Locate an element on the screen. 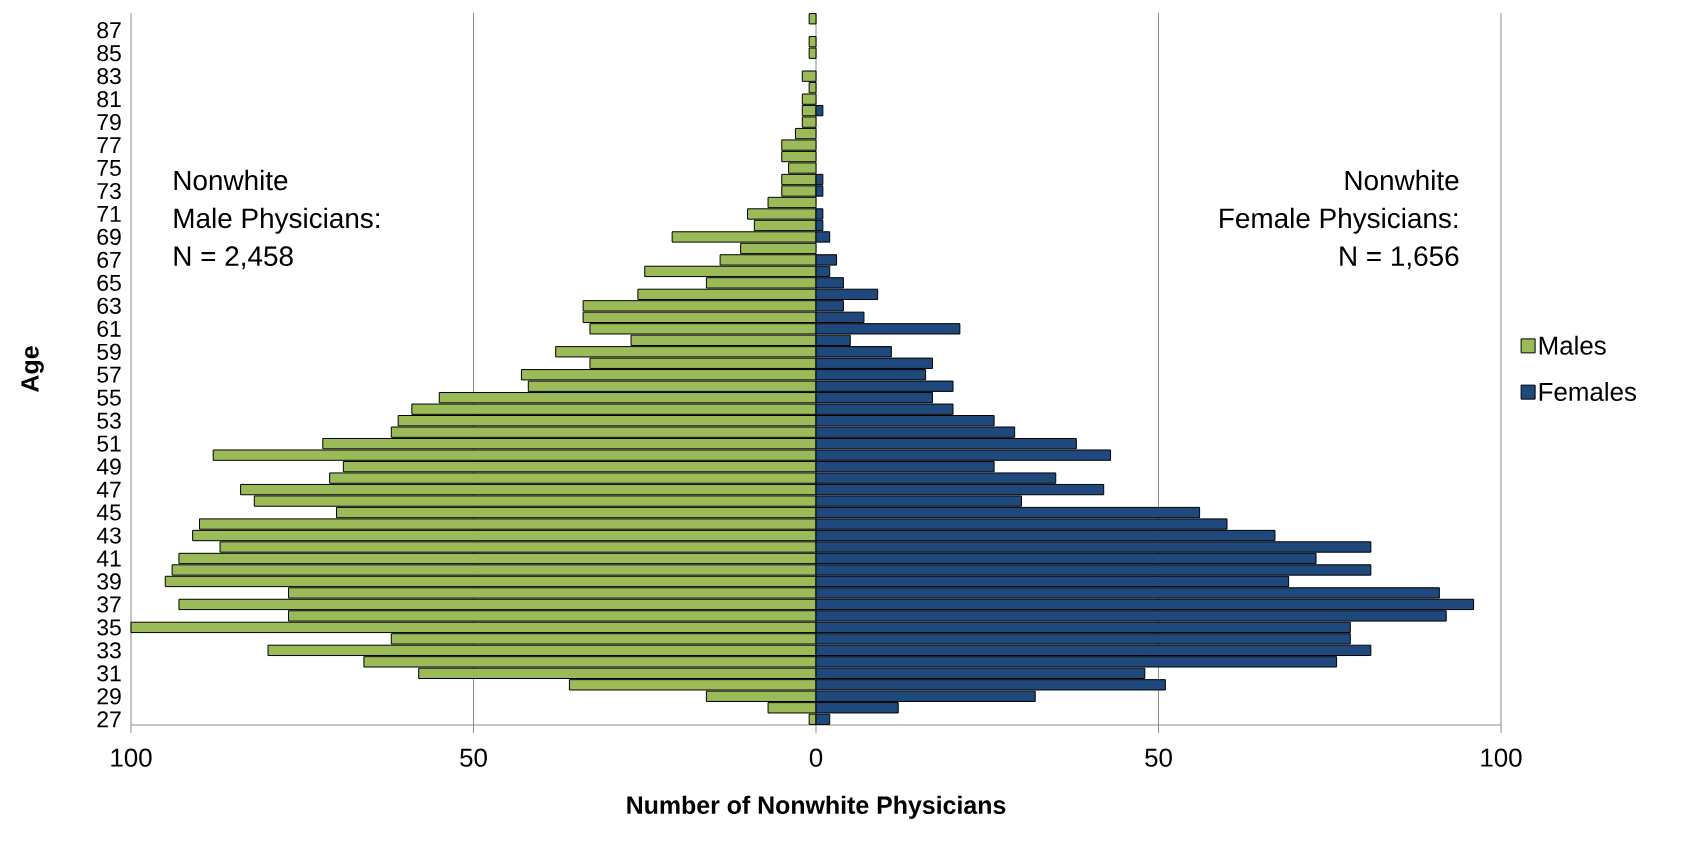 The image size is (1707, 845). y-tick-label: 37 is located at coordinates (109, 604).